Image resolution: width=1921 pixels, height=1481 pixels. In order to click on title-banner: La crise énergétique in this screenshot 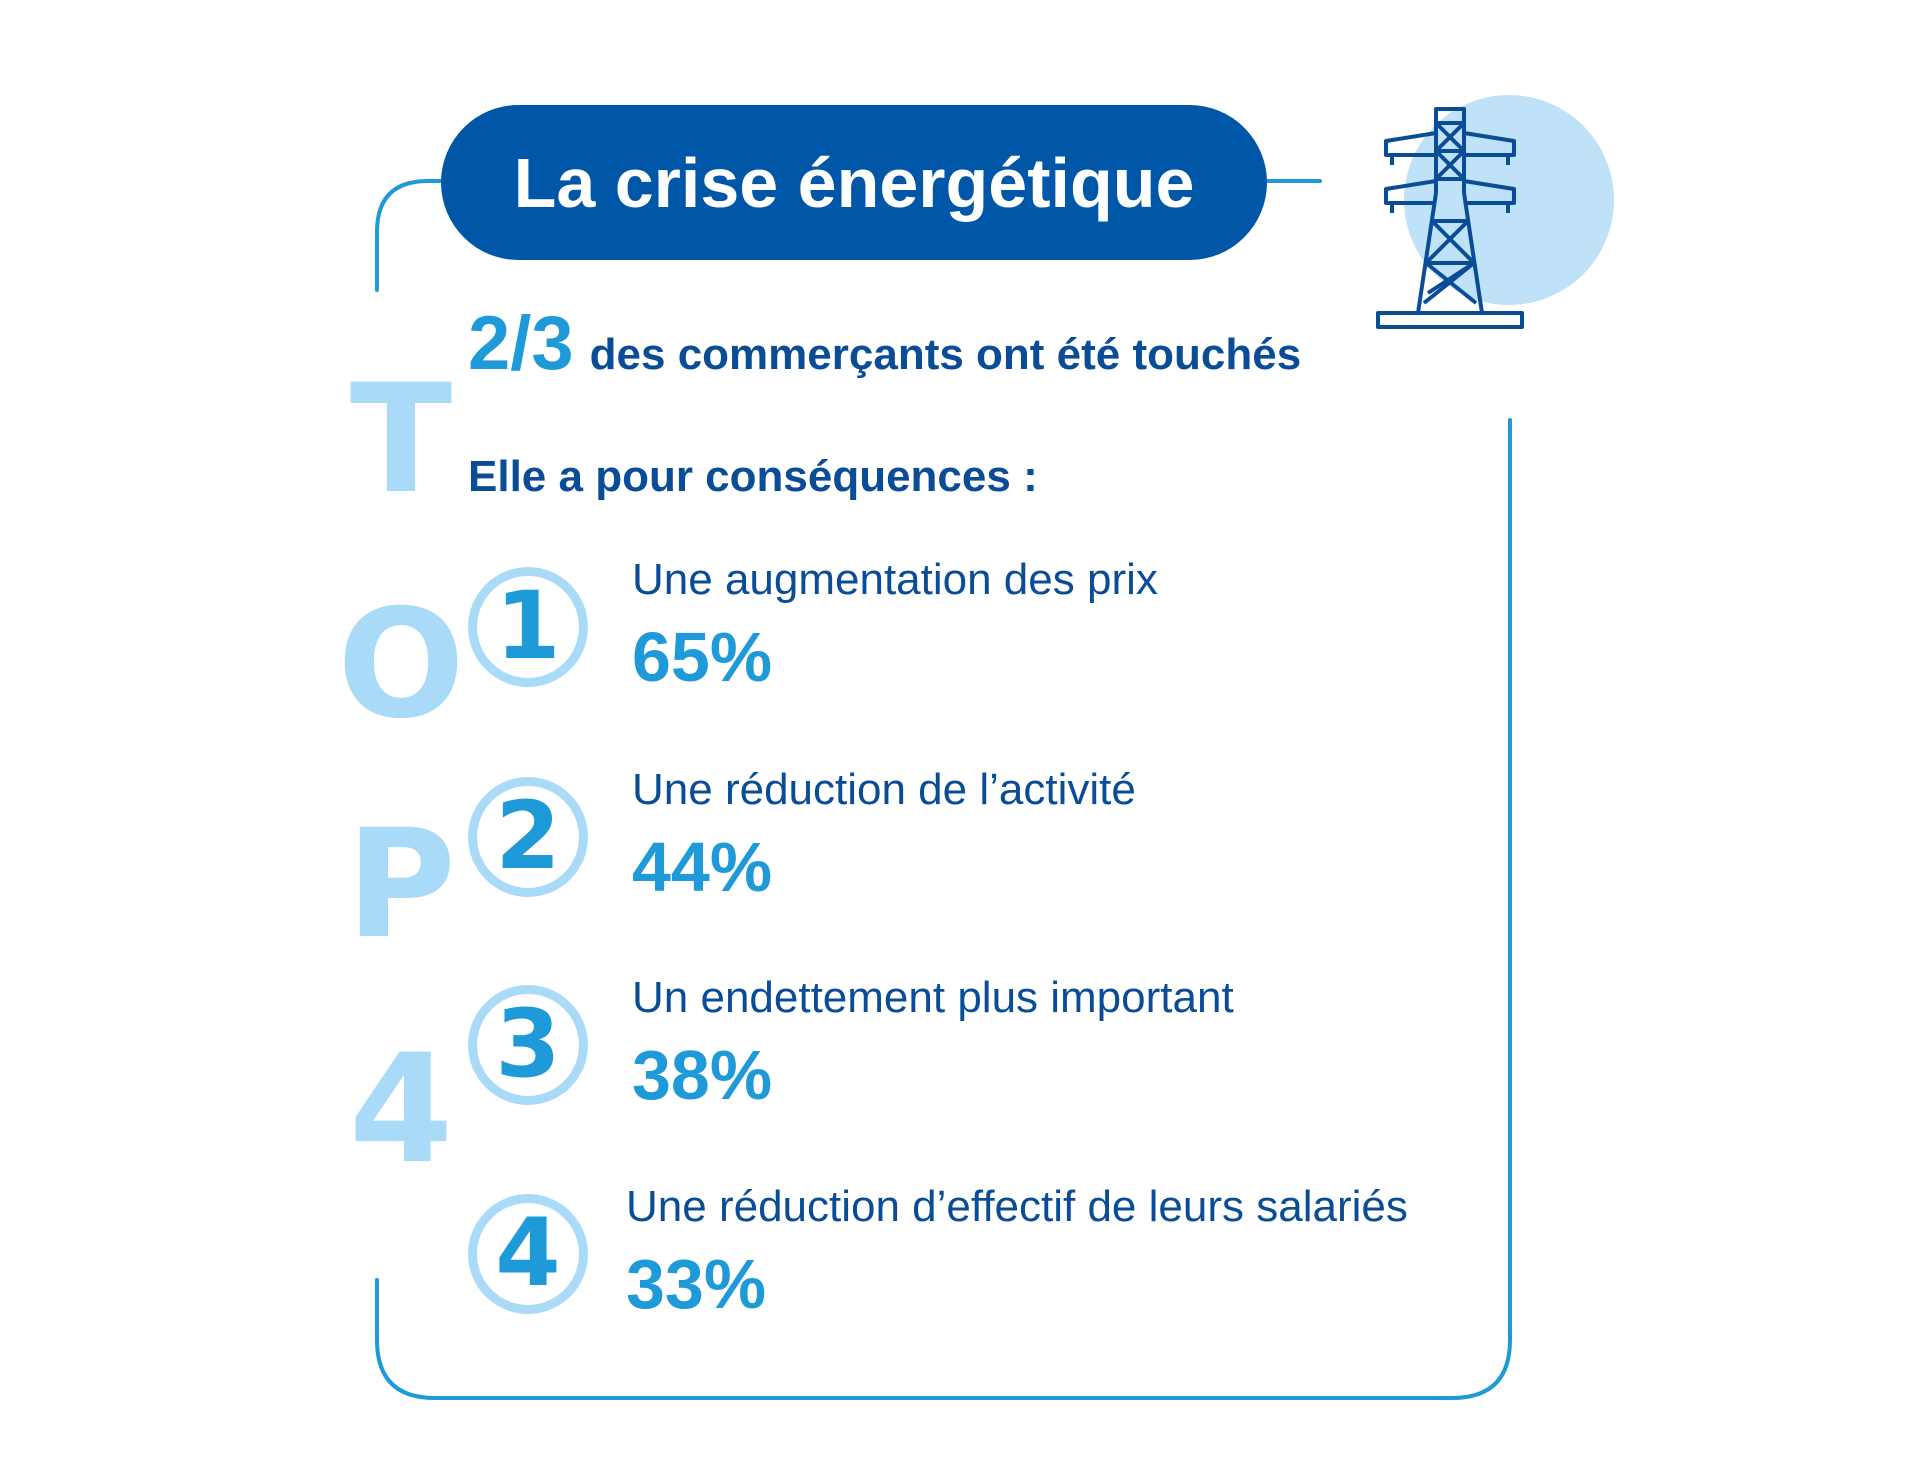, I will do `click(854, 182)`.